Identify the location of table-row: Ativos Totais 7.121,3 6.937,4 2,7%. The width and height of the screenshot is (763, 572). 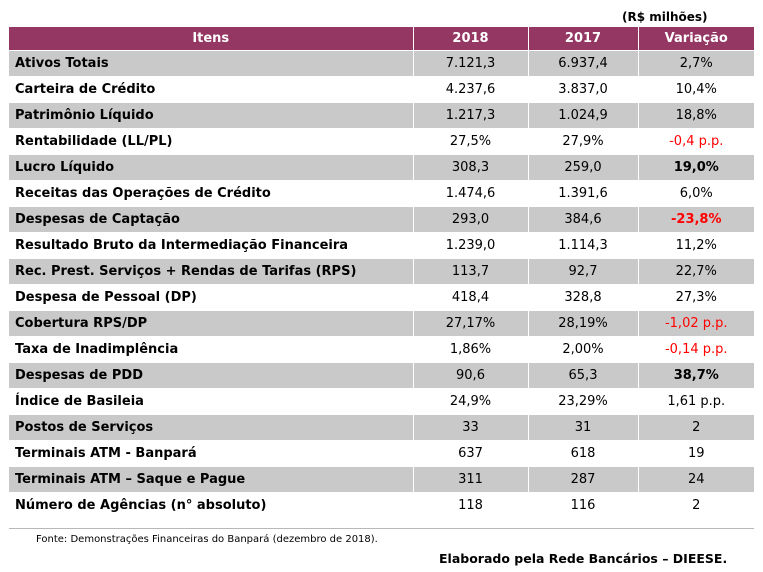
(381, 63).